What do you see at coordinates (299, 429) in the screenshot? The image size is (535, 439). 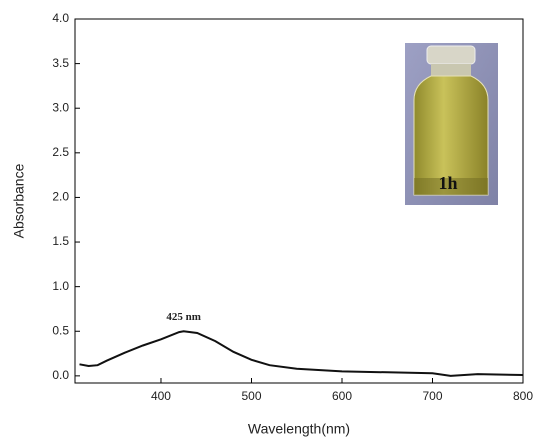 I see `x-axis-title: Wavelength(nm)` at bounding box center [299, 429].